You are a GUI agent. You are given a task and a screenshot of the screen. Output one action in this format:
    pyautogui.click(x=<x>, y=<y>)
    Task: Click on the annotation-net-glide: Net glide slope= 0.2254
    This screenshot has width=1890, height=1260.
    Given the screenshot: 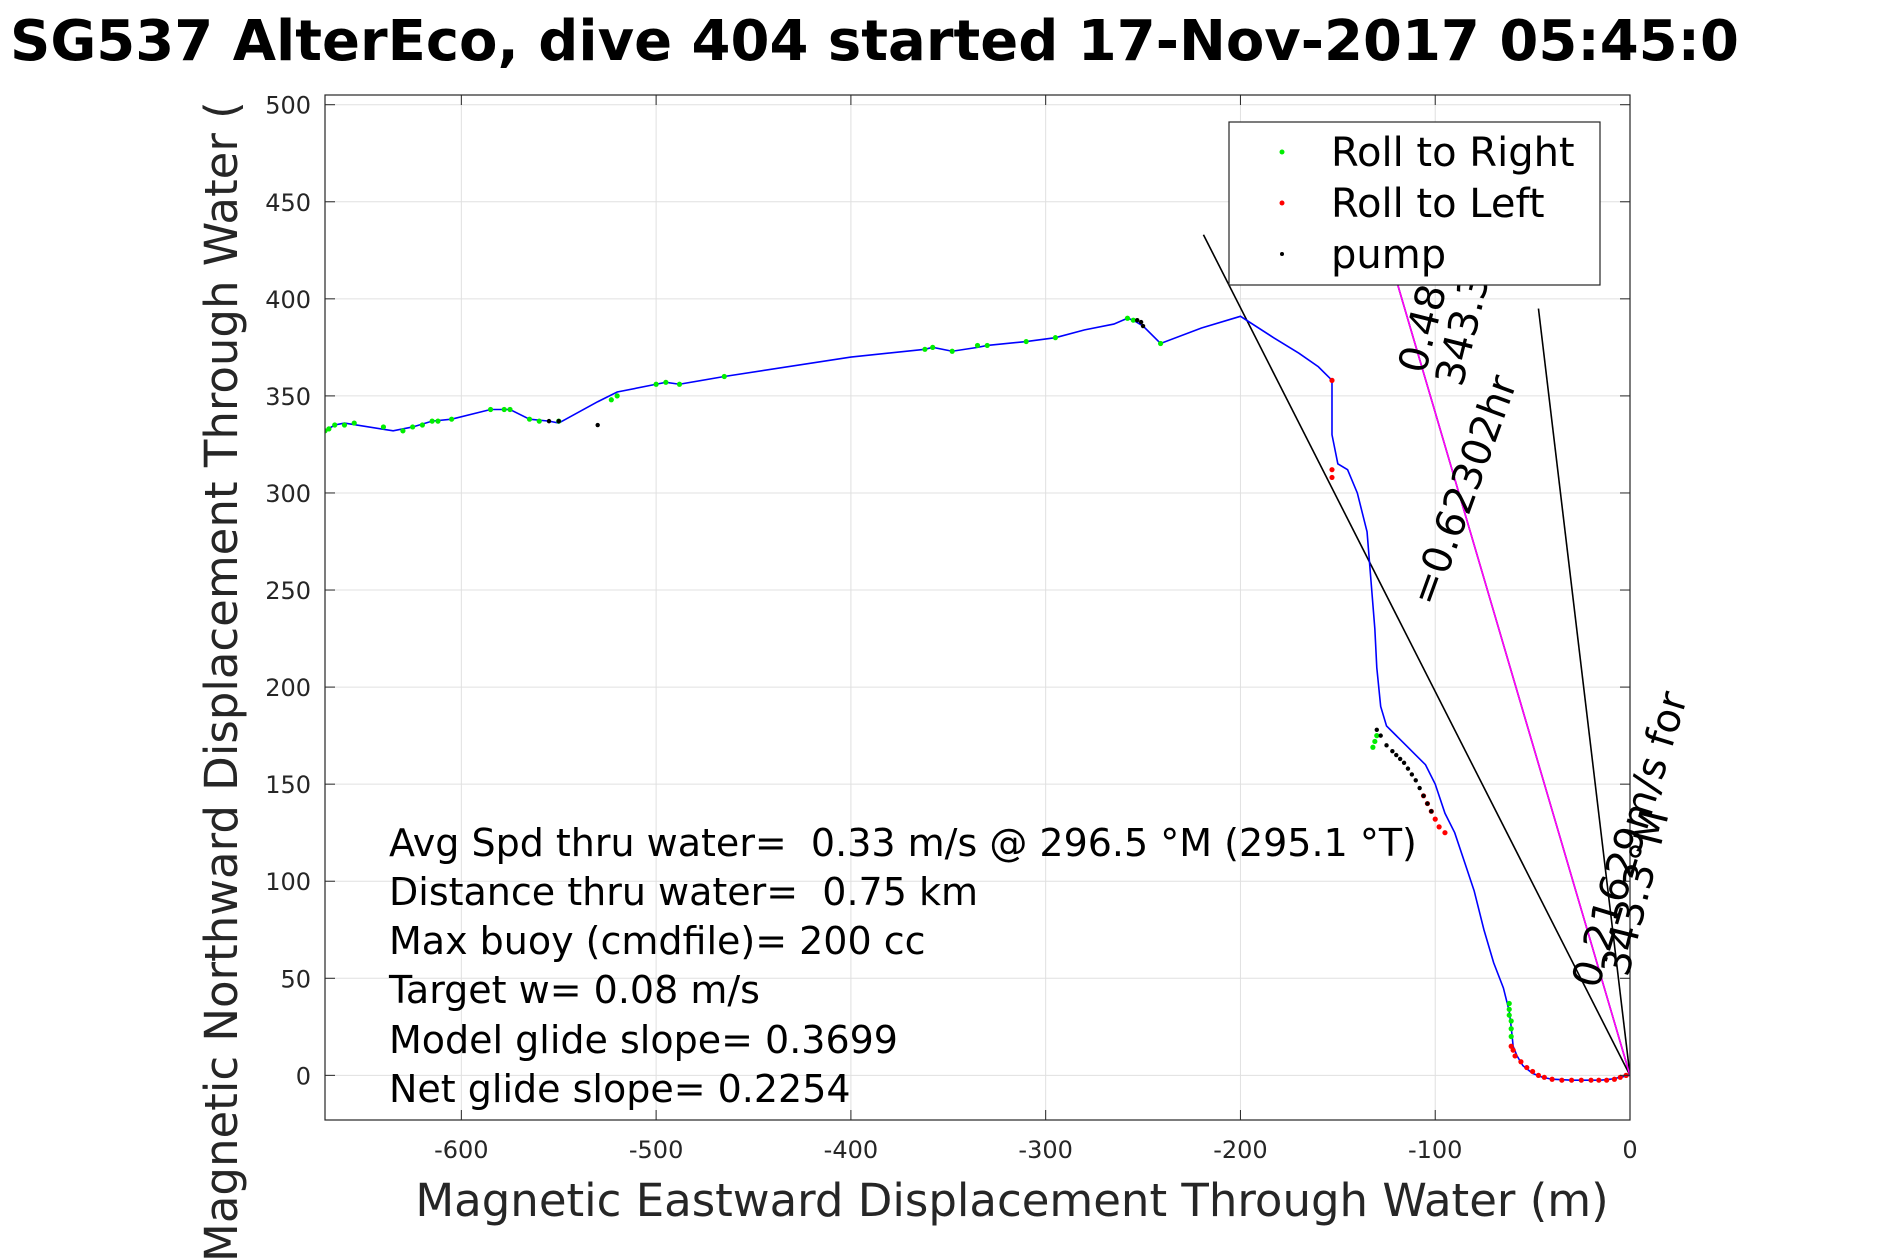 What is the action you would take?
    pyautogui.click(x=620, y=1089)
    